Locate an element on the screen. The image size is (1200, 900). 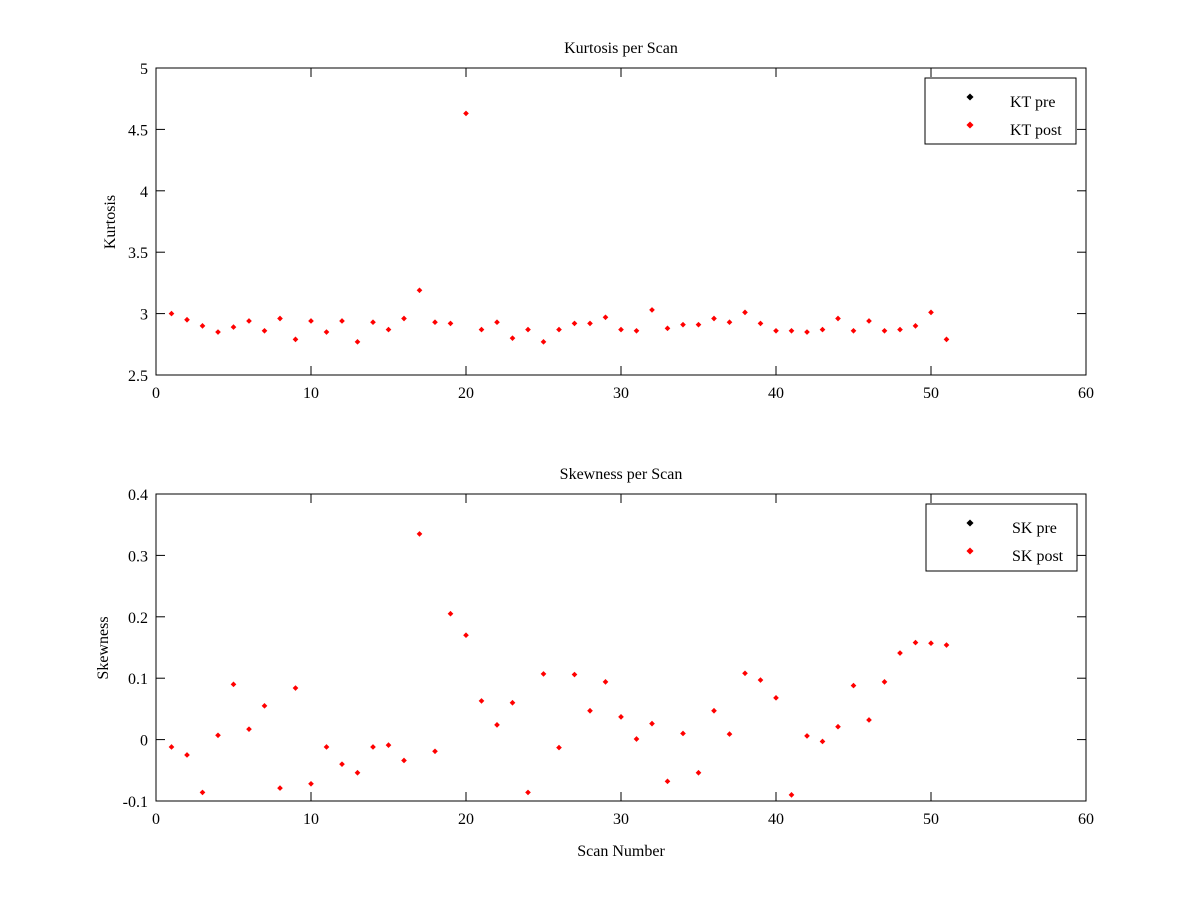
kurtosis-x-tick-label: 10 is located at coordinates (311, 393).